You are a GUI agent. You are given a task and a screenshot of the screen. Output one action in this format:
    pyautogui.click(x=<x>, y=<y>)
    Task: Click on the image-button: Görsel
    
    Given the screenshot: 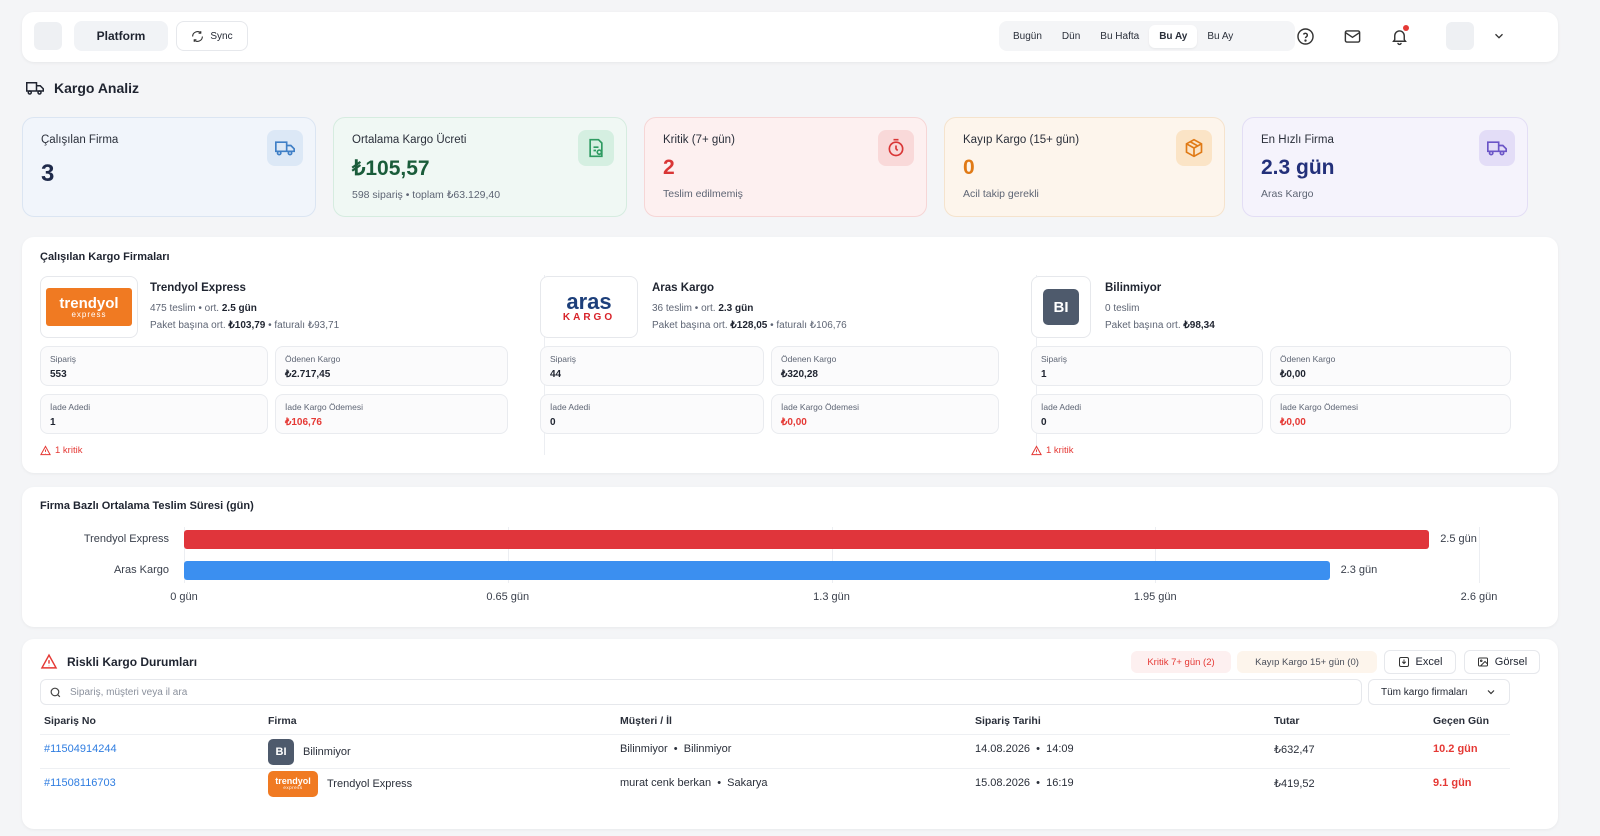 What is the action you would take?
    pyautogui.click(x=1502, y=662)
    